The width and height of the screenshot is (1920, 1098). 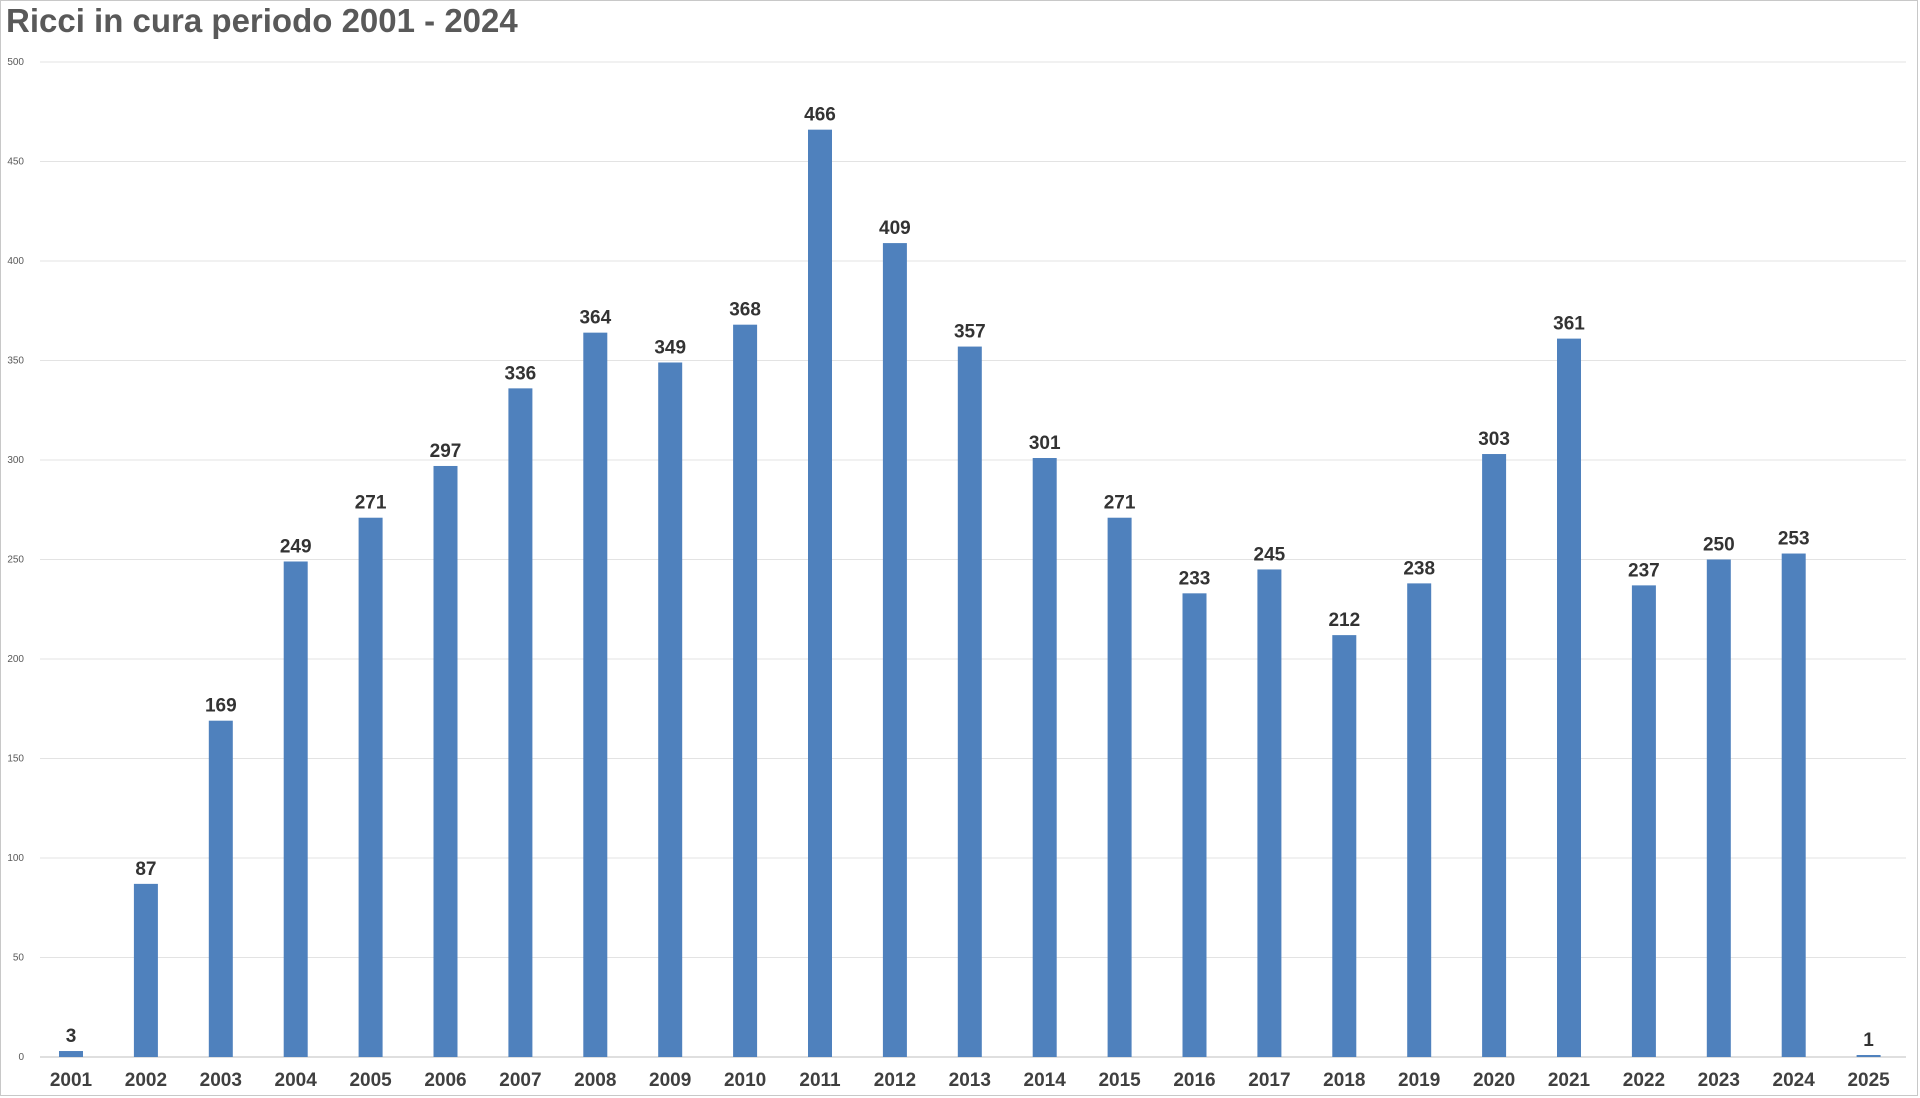 What do you see at coordinates (15, 361) in the screenshot?
I see `y-tick-label: 350` at bounding box center [15, 361].